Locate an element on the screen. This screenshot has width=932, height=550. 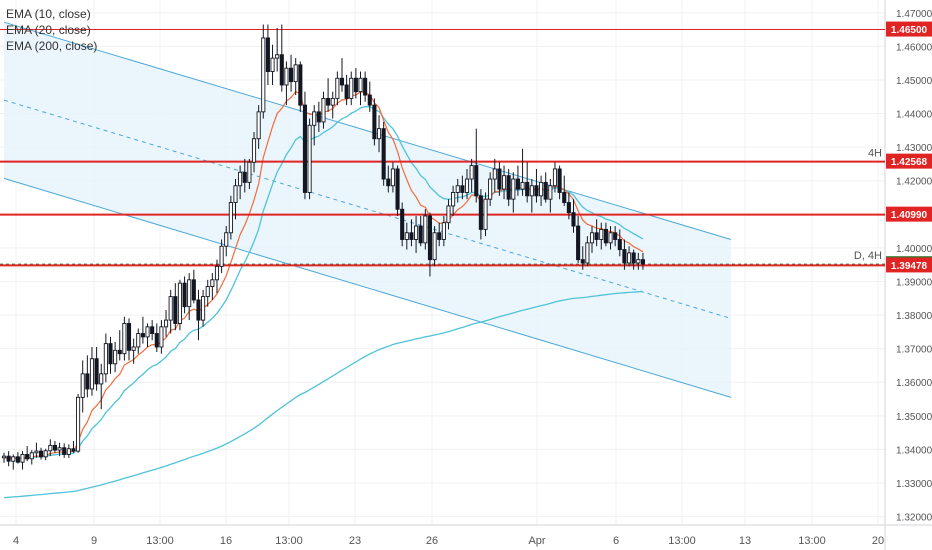
y-tick-label: 1.42000 is located at coordinates (914, 182).